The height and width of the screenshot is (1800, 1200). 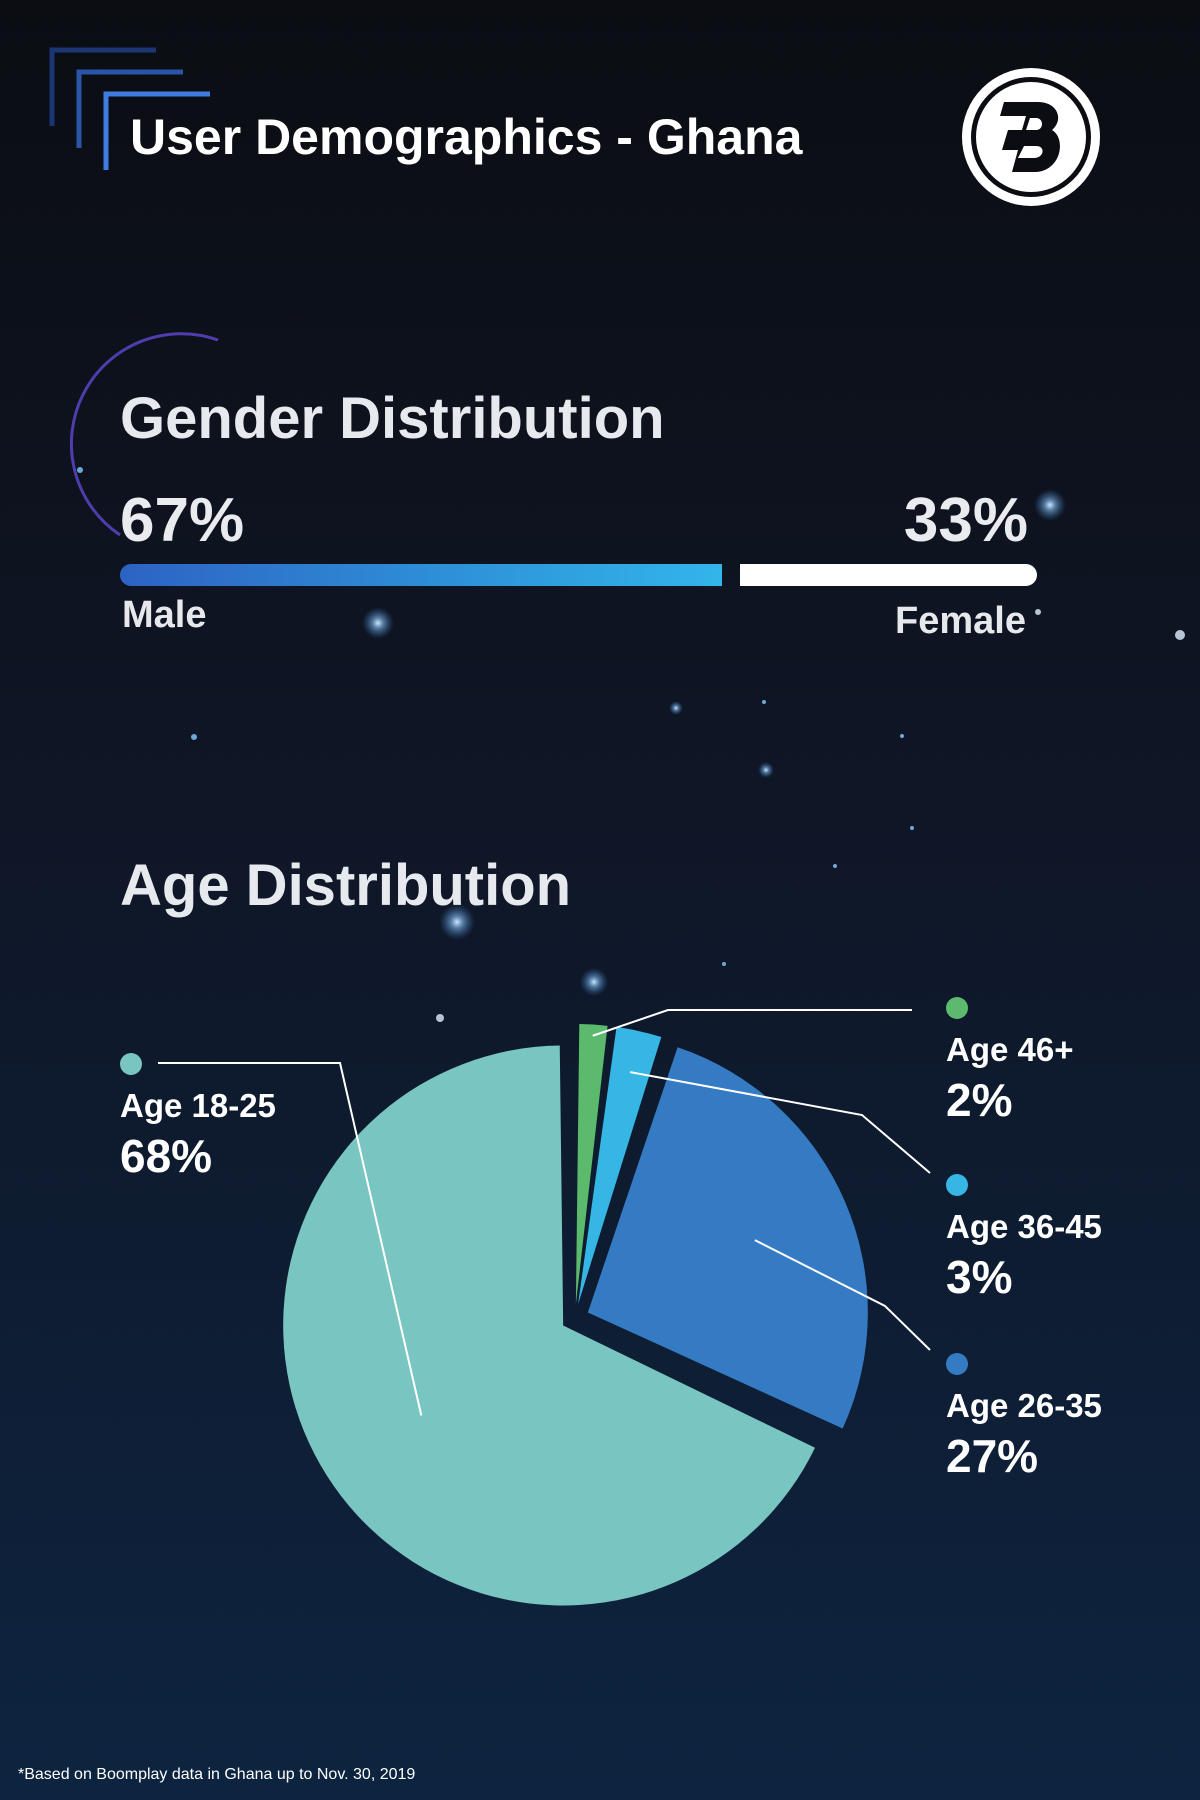 I want to click on legend-label-age-18-25: Age 18-25, so click(x=198, y=1105).